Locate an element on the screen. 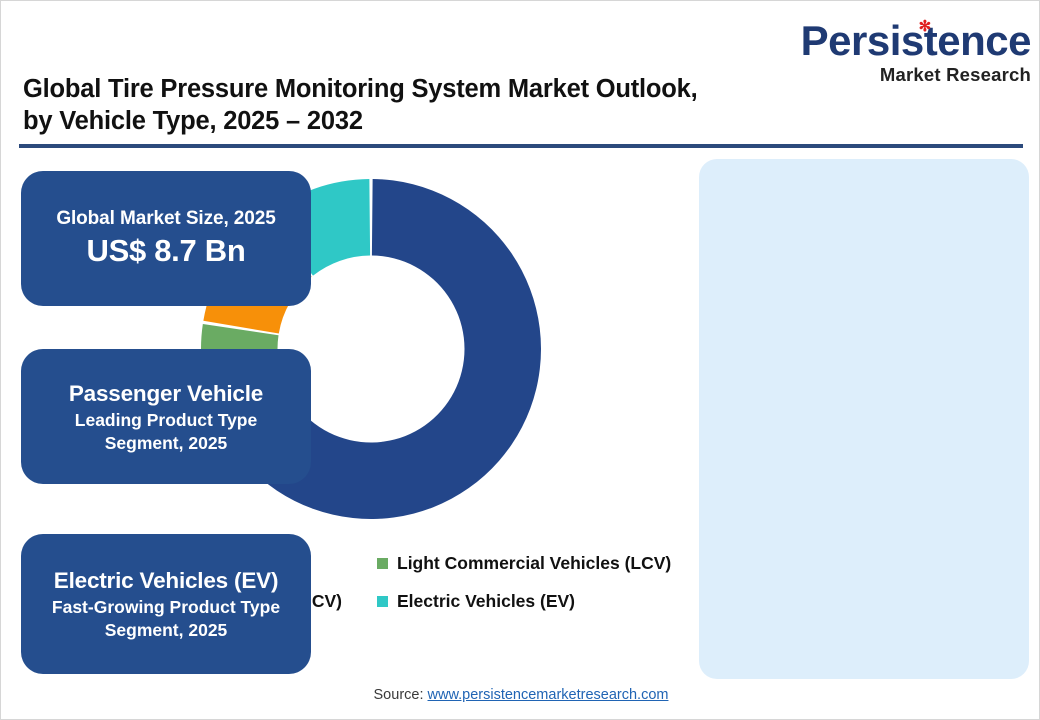 This screenshot has height=720, width=1040. legend-item-light-commercial-vehicles: Light Commercial Vehicles (LCV) is located at coordinates (524, 563).